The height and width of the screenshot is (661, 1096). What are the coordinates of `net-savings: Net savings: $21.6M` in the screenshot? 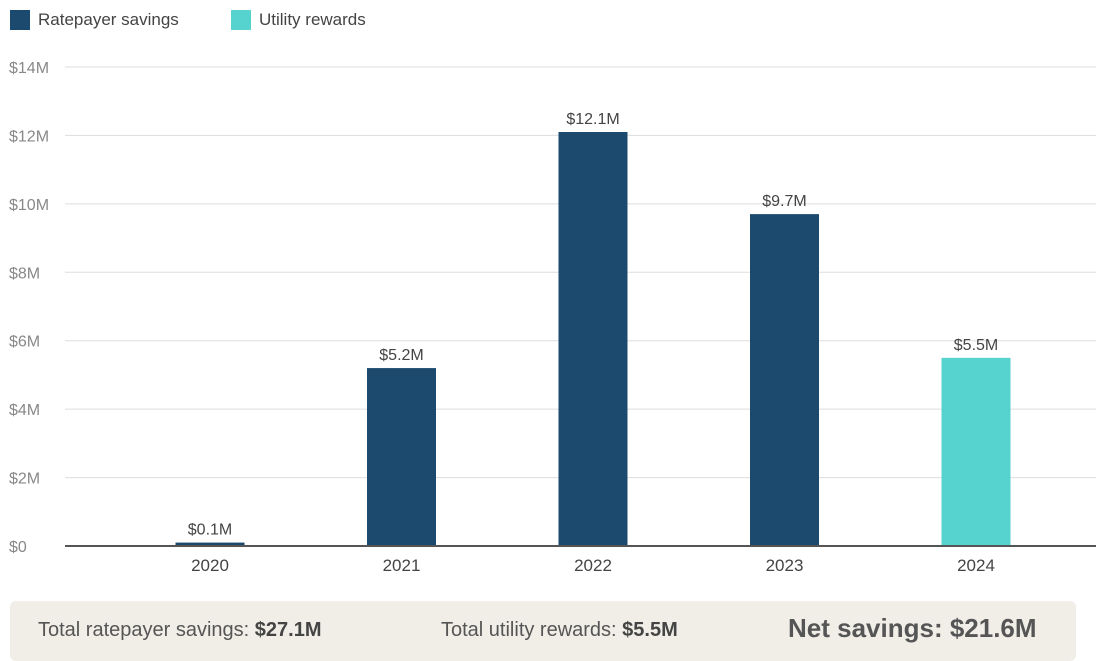 It's located at (912, 628).